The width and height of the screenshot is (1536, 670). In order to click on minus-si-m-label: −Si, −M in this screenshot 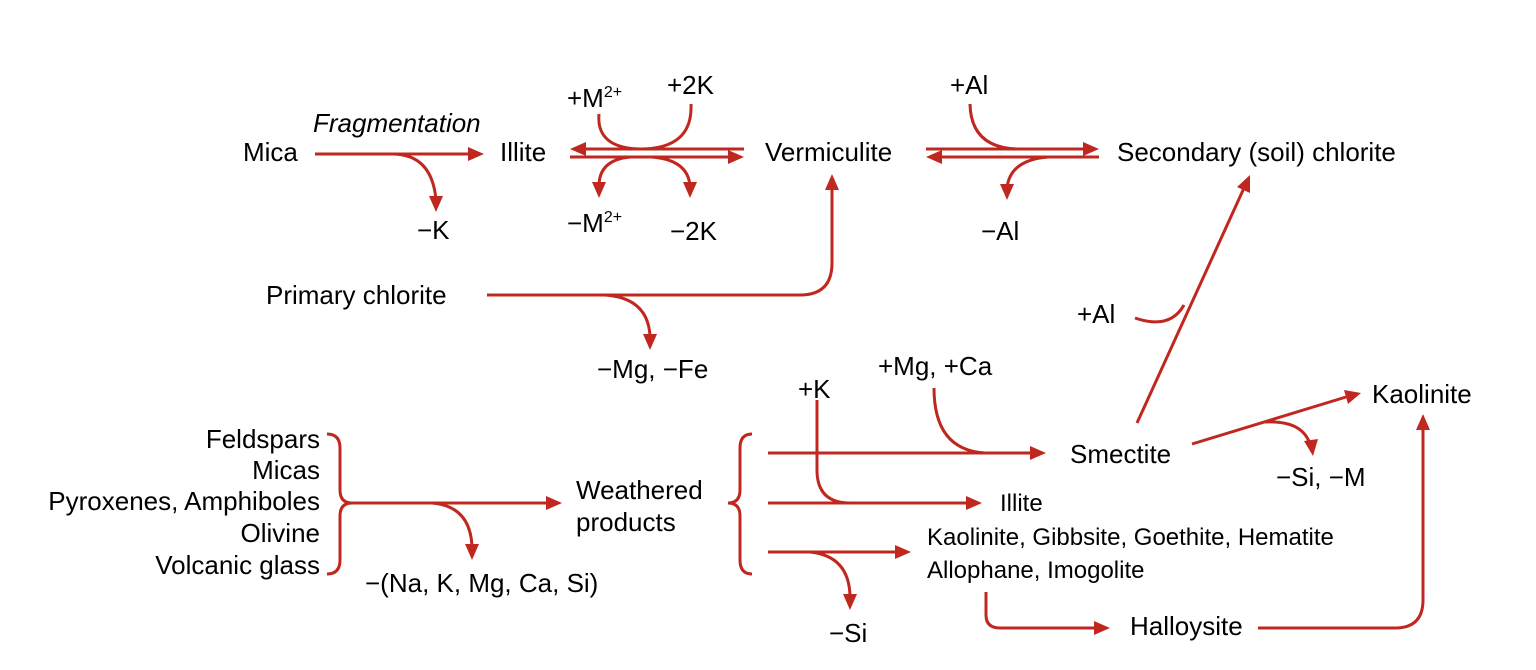, I will do `click(1321, 477)`.